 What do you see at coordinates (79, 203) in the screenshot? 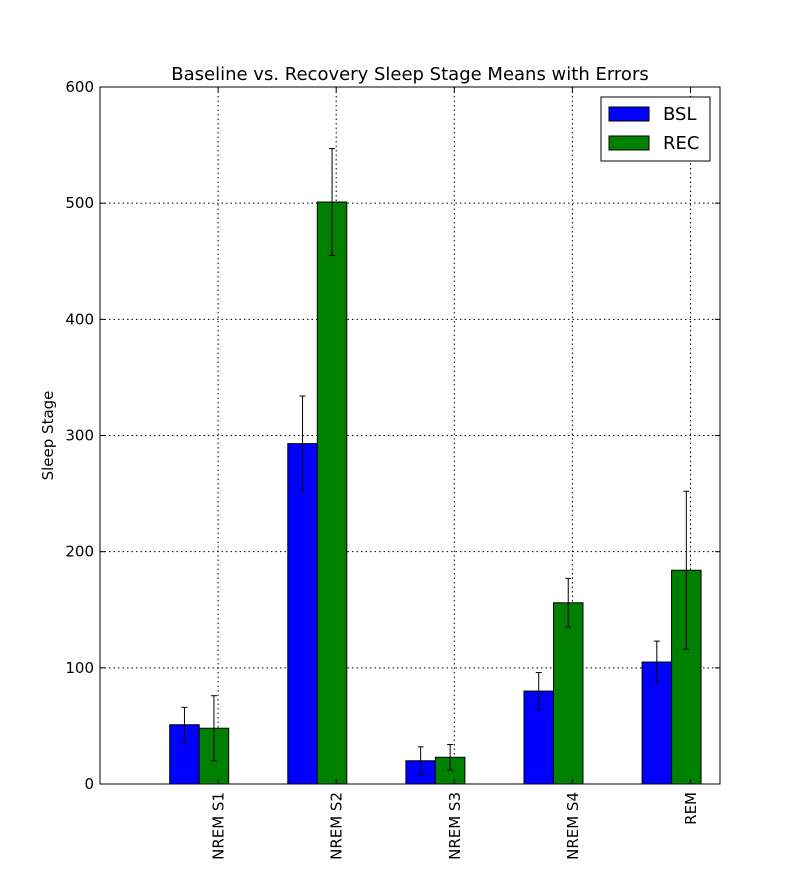
I see `y-tick-label: 500` at bounding box center [79, 203].